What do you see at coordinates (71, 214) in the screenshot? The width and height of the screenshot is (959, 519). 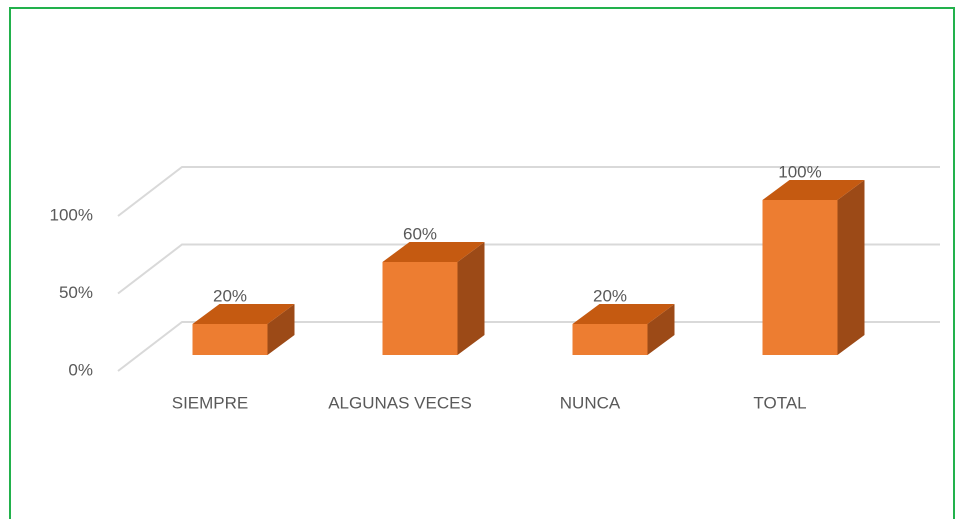 I see `y-tick-label: 100%` at bounding box center [71, 214].